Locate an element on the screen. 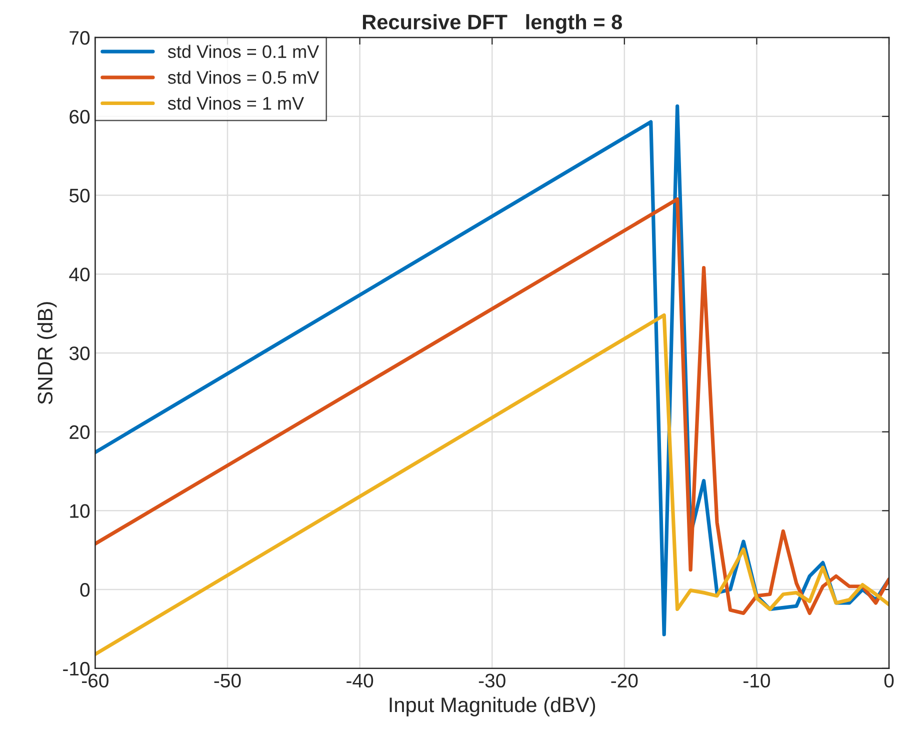 This screenshot has height=751, width=898. x-tick-label: -50 is located at coordinates (227, 681).